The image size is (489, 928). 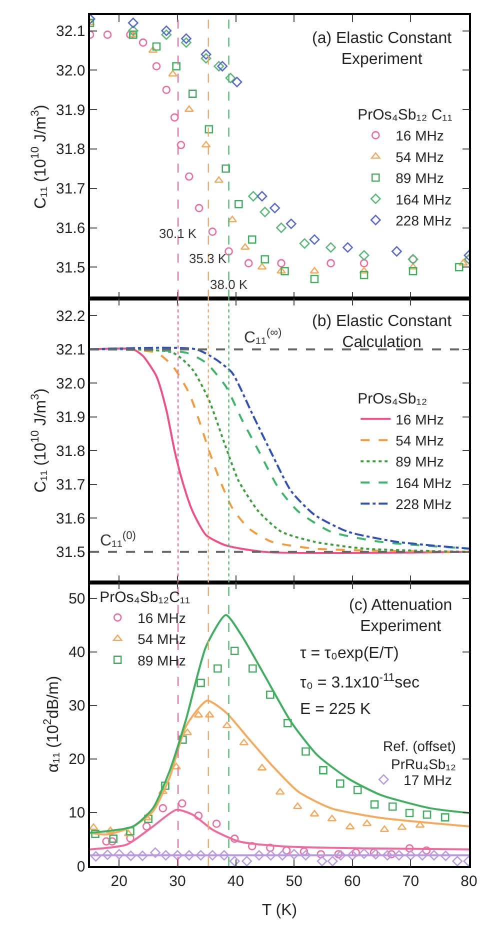 I want to click on annotation: Ref. (offset) PrRu₄Sb₁₂, so click(x=419, y=755).